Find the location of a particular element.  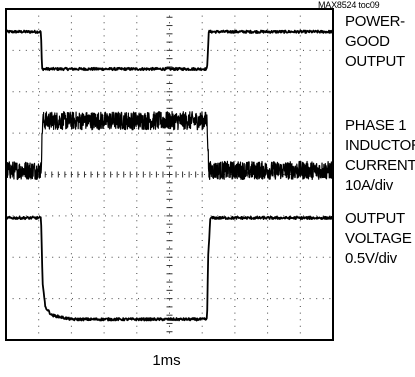

timebase-label: 1ms is located at coordinates (166, 360).